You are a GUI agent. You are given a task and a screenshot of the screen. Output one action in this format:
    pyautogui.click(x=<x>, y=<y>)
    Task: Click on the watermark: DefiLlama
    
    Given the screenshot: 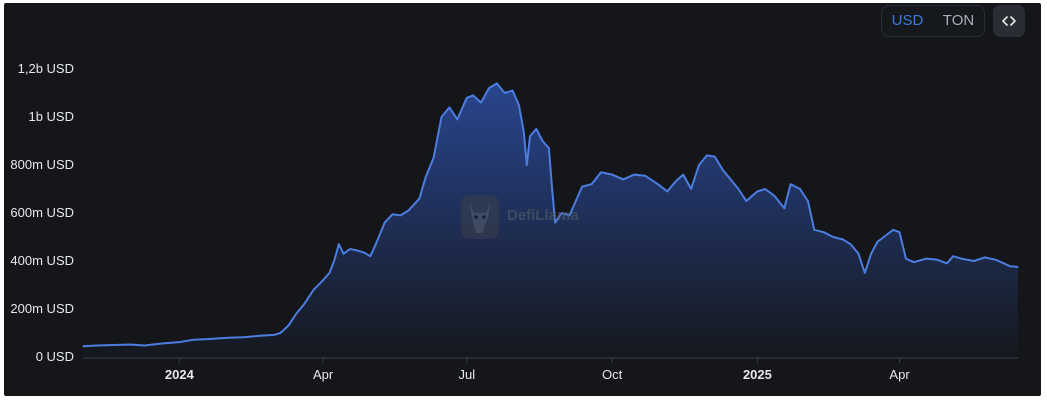 What is the action you would take?
    pyautogui.click(x=520, y=217)
    